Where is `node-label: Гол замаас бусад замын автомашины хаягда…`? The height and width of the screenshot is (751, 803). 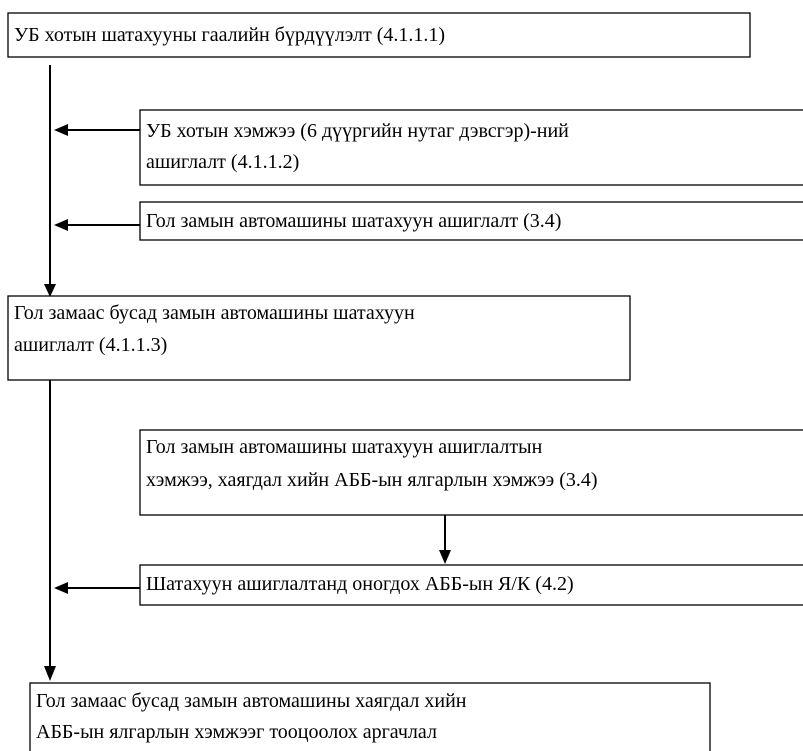 node-label: Гол замаас бусад замын автомашины хаягда… is located at coordinates (251, 701).